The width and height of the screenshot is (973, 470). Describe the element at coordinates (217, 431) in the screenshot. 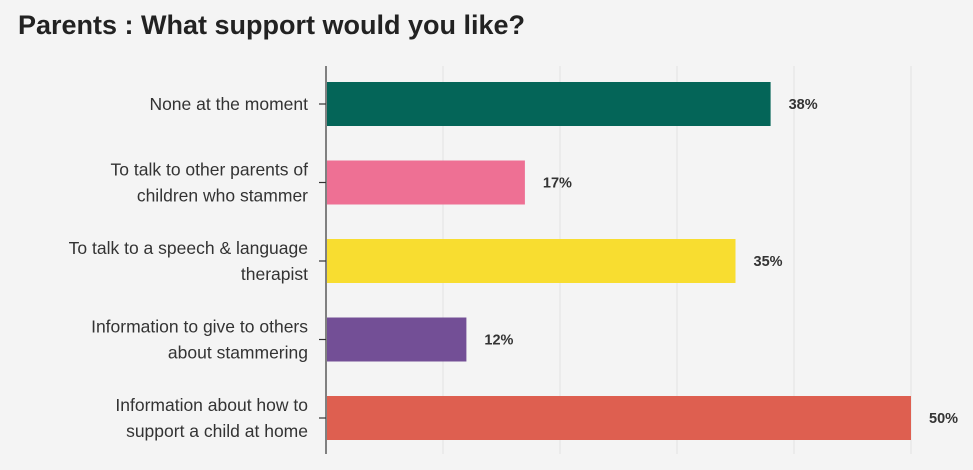

I see `category-label-line: support a child at home` at that location.